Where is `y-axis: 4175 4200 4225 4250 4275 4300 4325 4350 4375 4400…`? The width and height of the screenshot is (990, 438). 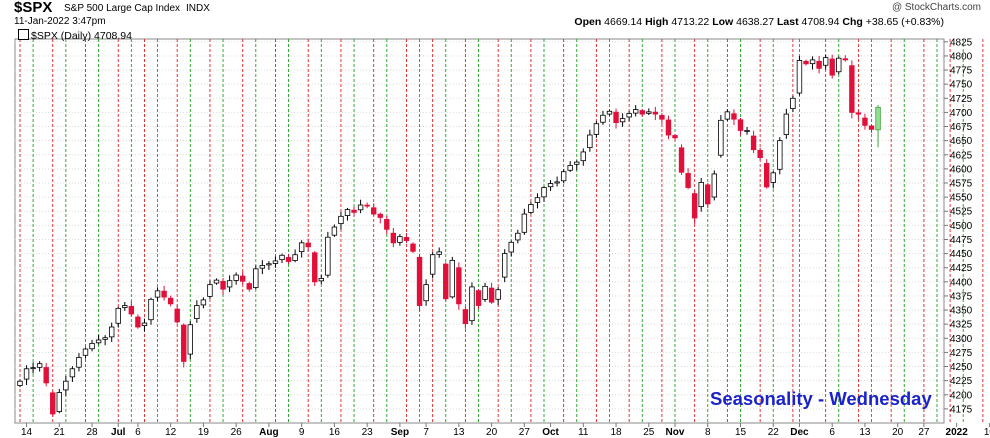 y-axis: 4175 4200 4225 4250 4275 4300 4325 4350 4375 4400… is located at coordinates (958, 226).